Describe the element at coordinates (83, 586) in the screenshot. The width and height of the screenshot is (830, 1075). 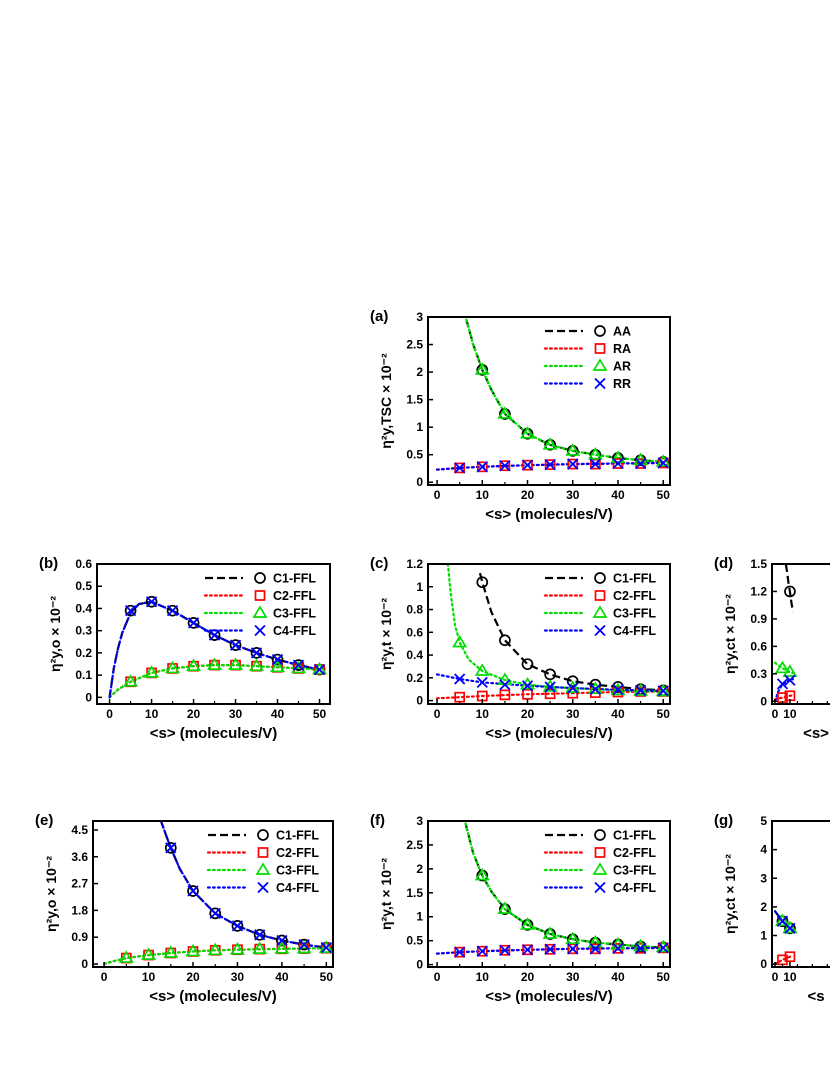
I see `y-tick-label: 0.5` at that location.